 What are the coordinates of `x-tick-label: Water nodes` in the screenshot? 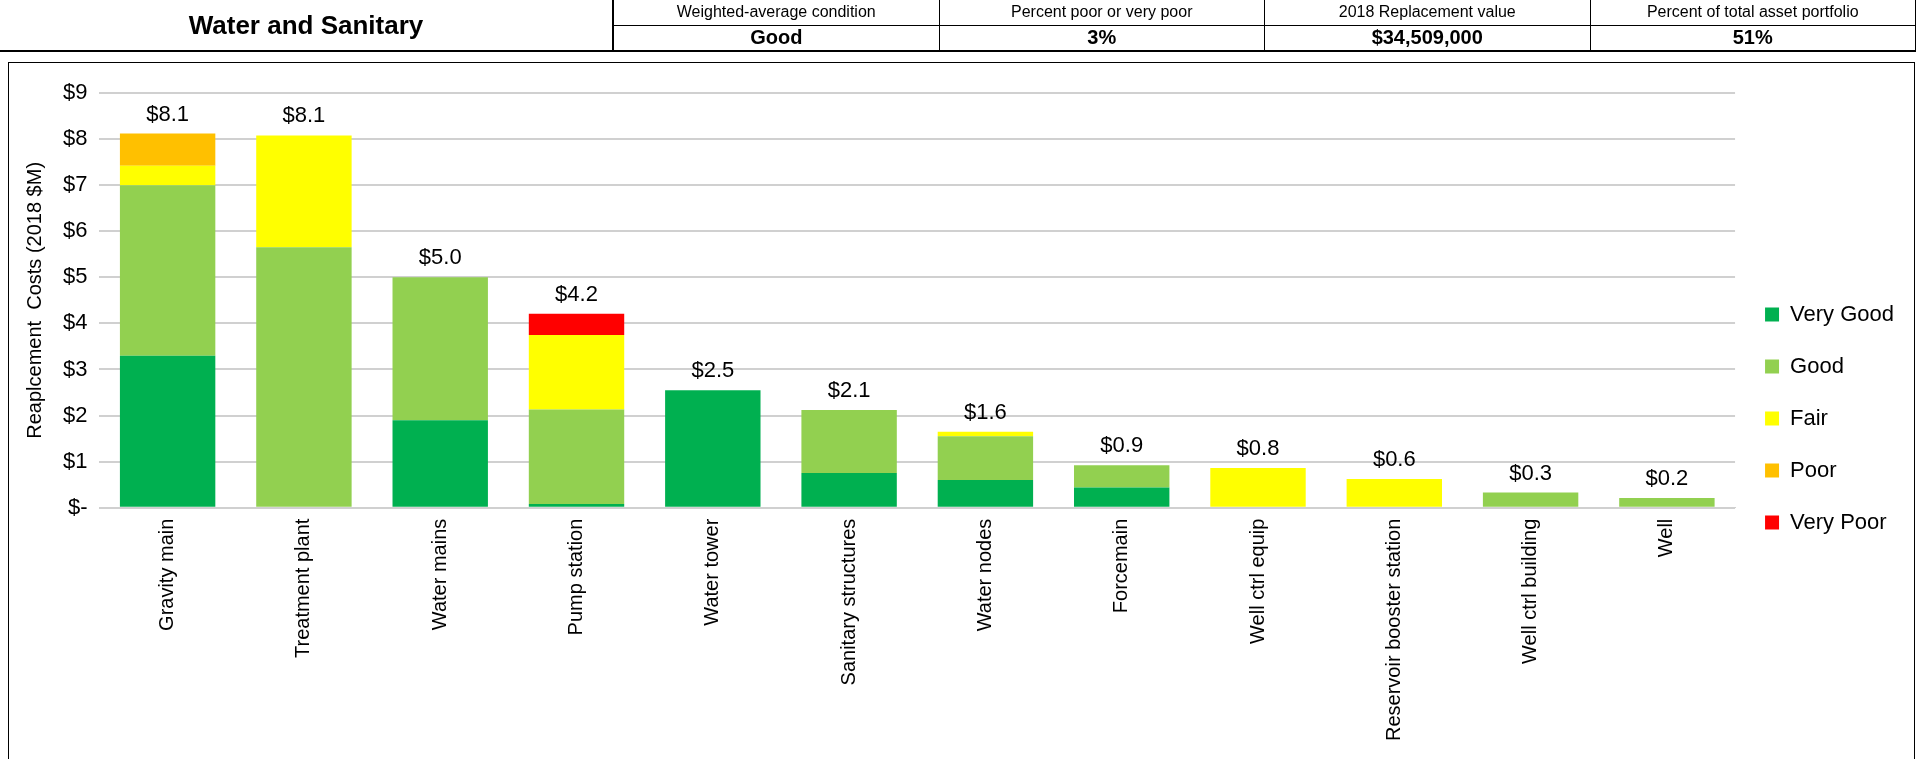 It's located at (983, 575).